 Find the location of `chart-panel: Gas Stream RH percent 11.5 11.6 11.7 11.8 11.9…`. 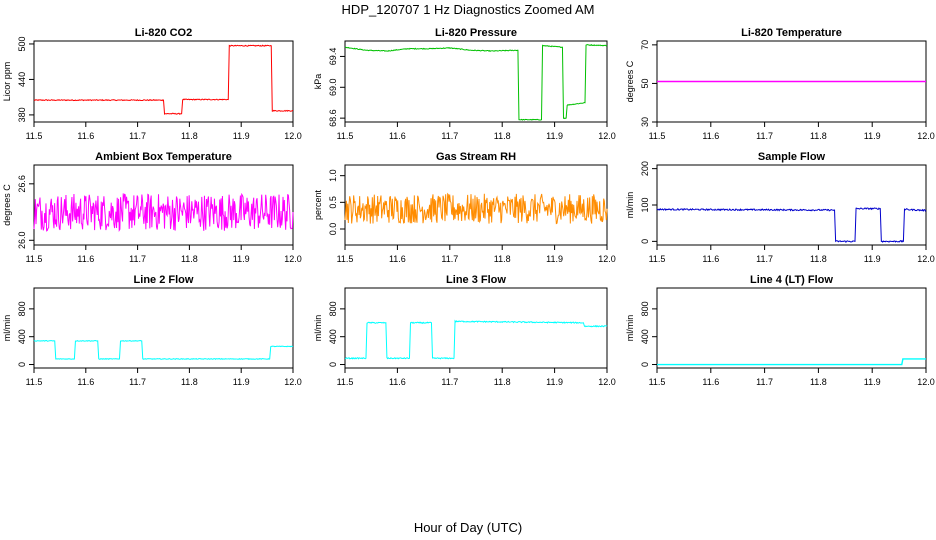

chart-panel: Gas Stream RH percent 11.5 11.6 11.7 11.8 11.9… is located at coordinates (464, 207).